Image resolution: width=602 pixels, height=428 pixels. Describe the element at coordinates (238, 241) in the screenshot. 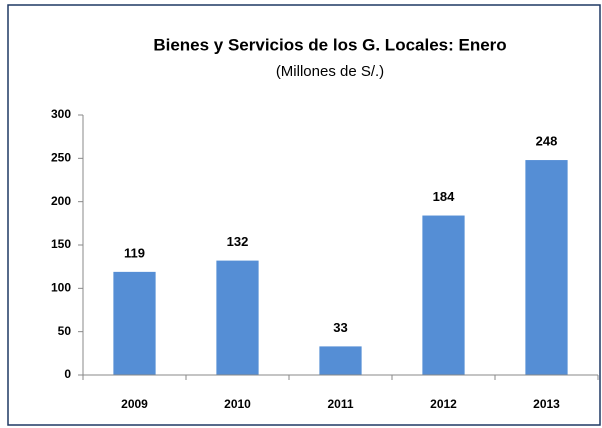

I see `data-label: 132` at that location.